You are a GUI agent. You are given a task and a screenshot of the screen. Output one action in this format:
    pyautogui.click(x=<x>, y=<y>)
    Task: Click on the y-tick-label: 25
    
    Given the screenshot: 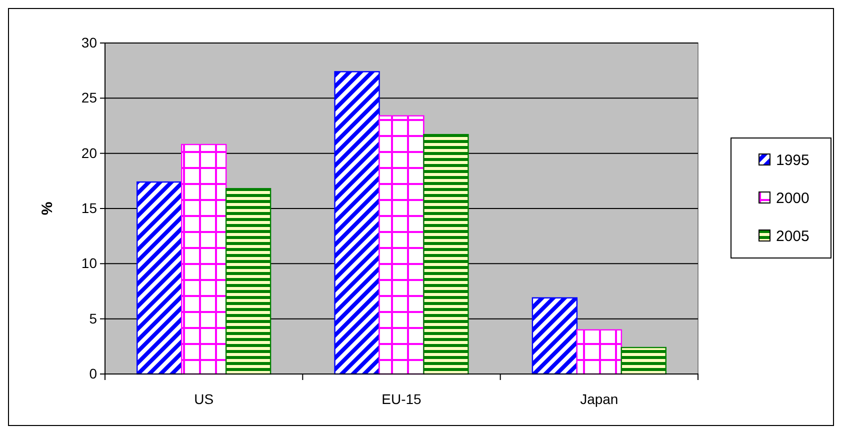 What is the action you would take?
    pyautogui.click(x=89, y=98)
    